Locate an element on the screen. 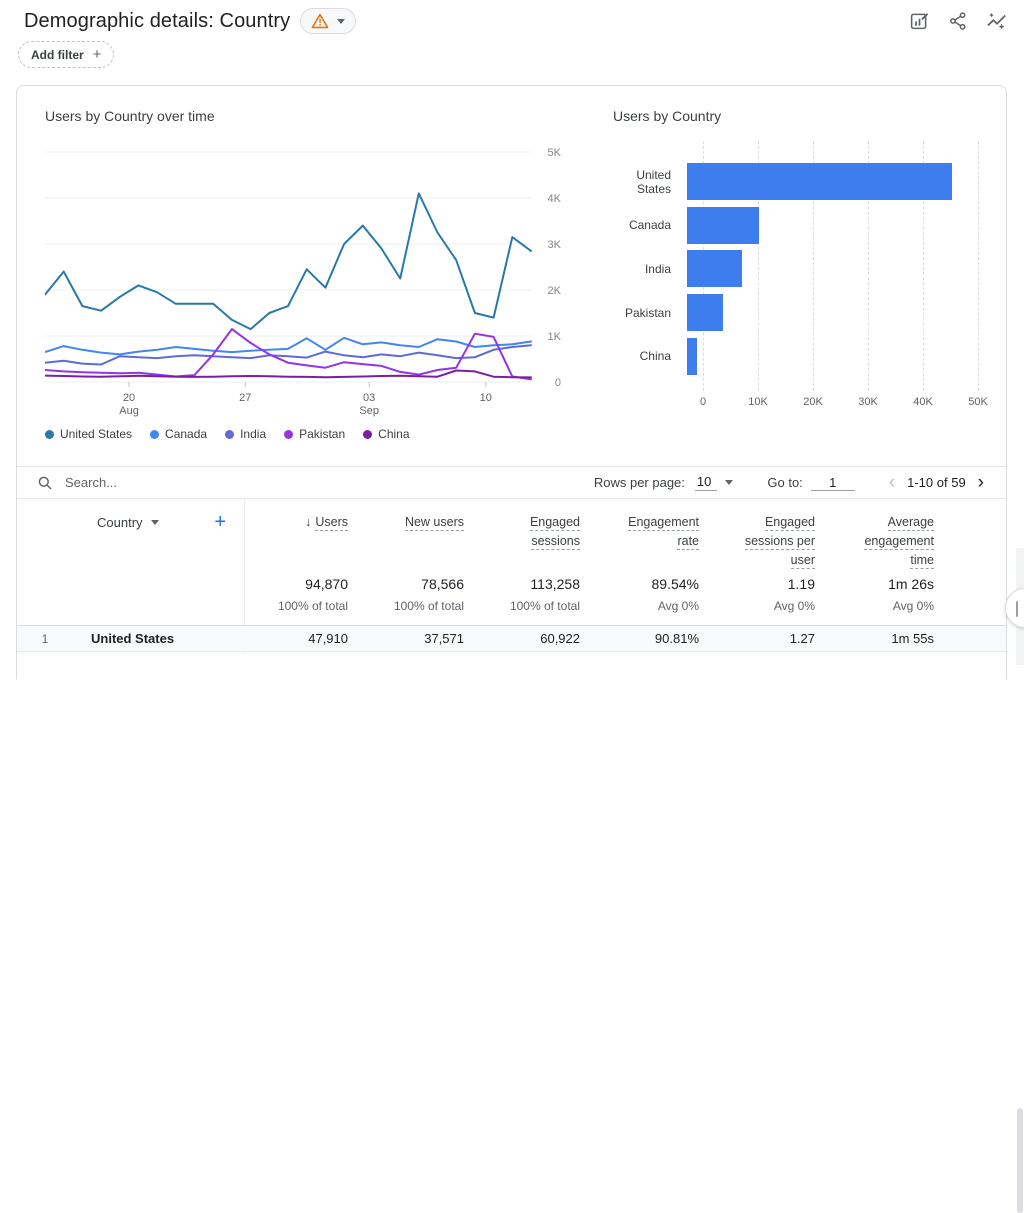 This screenshot has width=1024, height=1213. country-dimension-select: Country is located at coordinates (170, 522).